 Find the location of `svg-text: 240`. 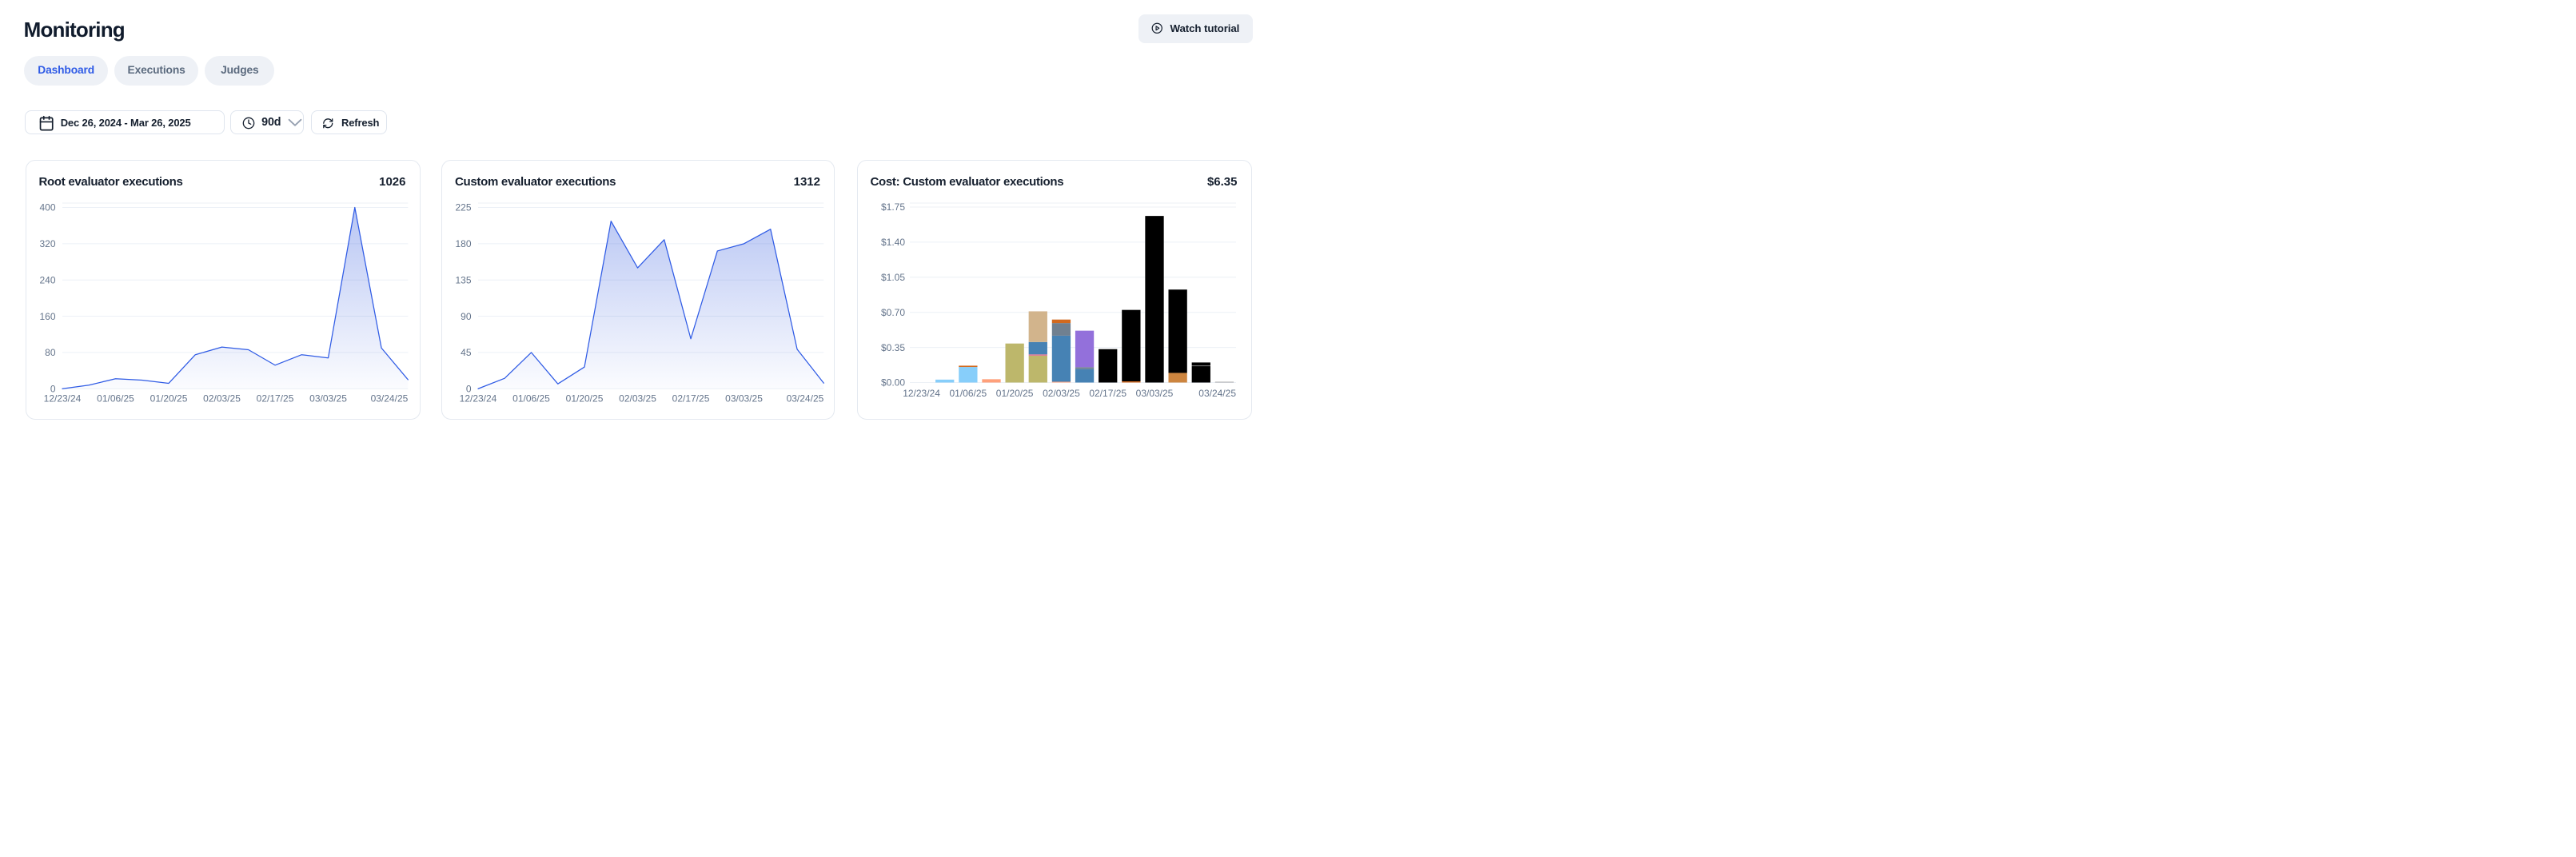

svg-text: 240 is located at coordinates (47, 279).